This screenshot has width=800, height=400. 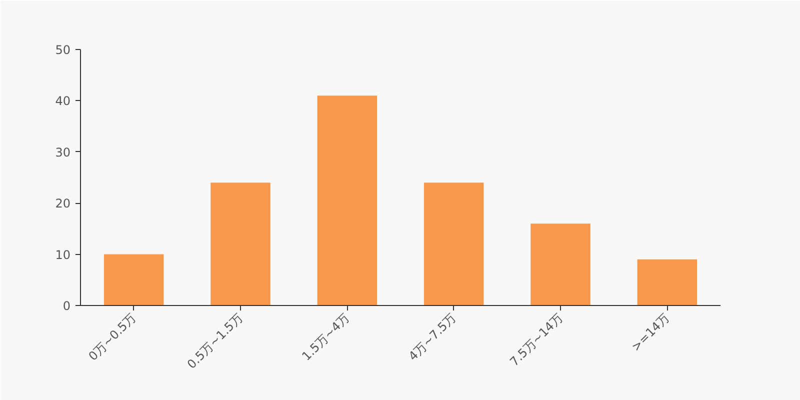 I want to click on y-tick-label: 30, so click(x=63, y=152).